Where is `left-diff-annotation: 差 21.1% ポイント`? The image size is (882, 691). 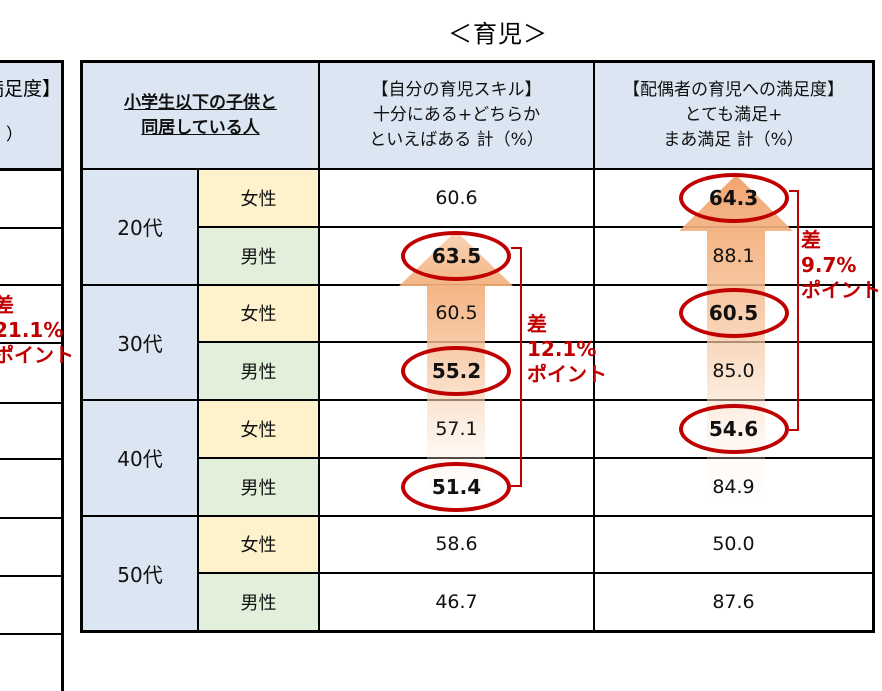 left-diff-annotation: 差 21.1% ポイント is located at coordinates (37, 330).